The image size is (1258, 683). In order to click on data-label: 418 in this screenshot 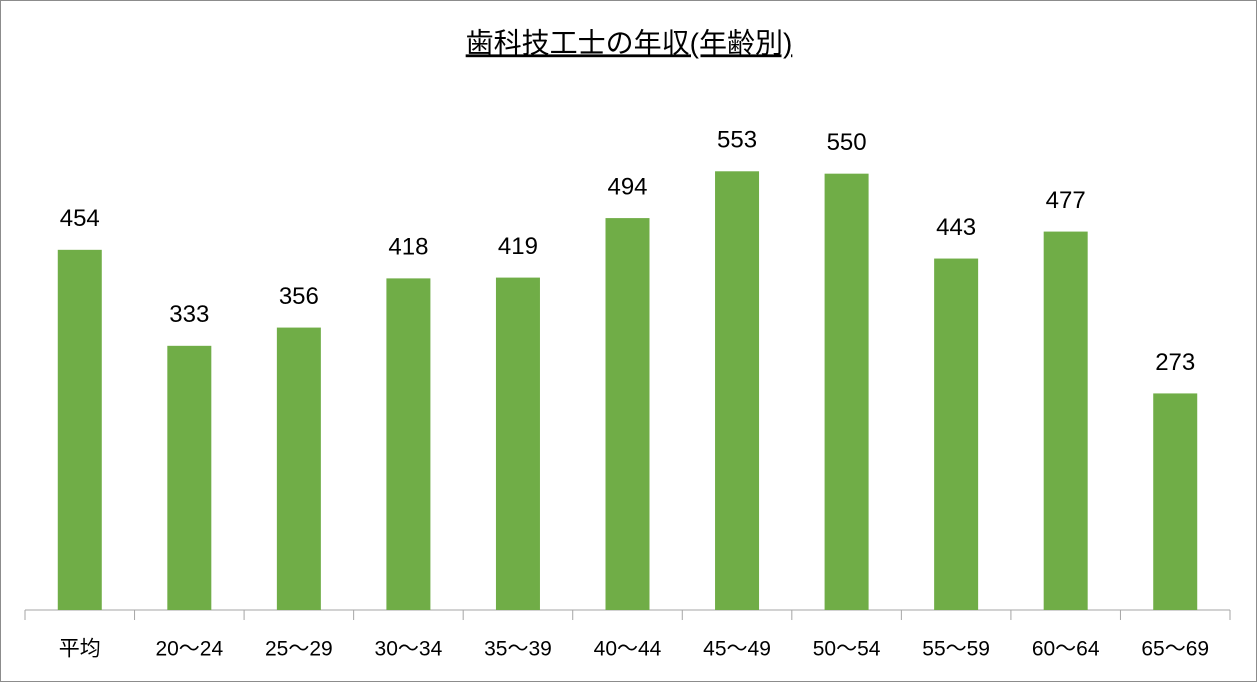, I will do `click(408, 247)`.